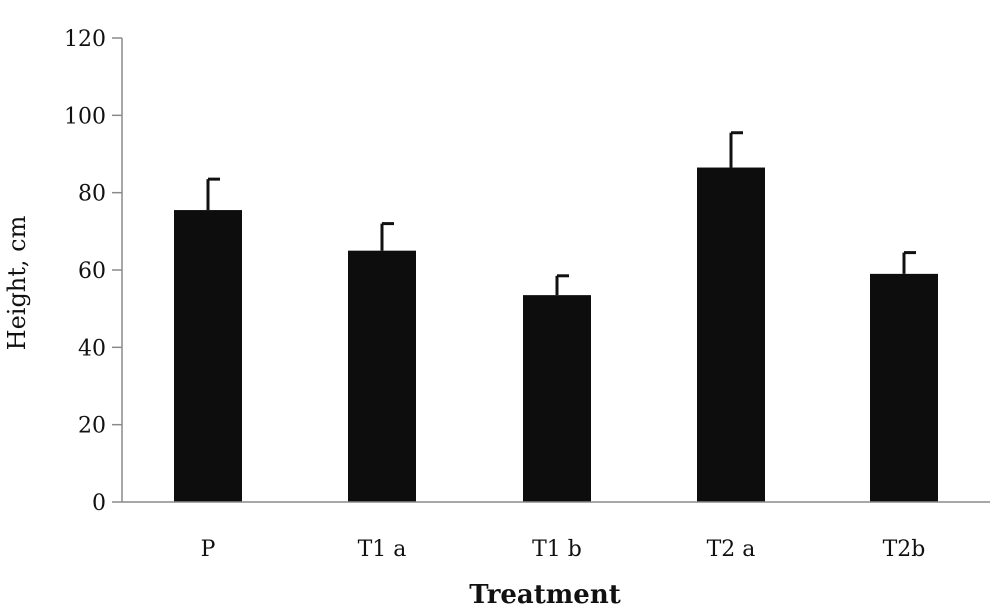 This screenshot has width=1000, height=613. Describe the element at coordinates (382, 549) in the screenshot. I see `x-tick-label: T1 a` at that location.